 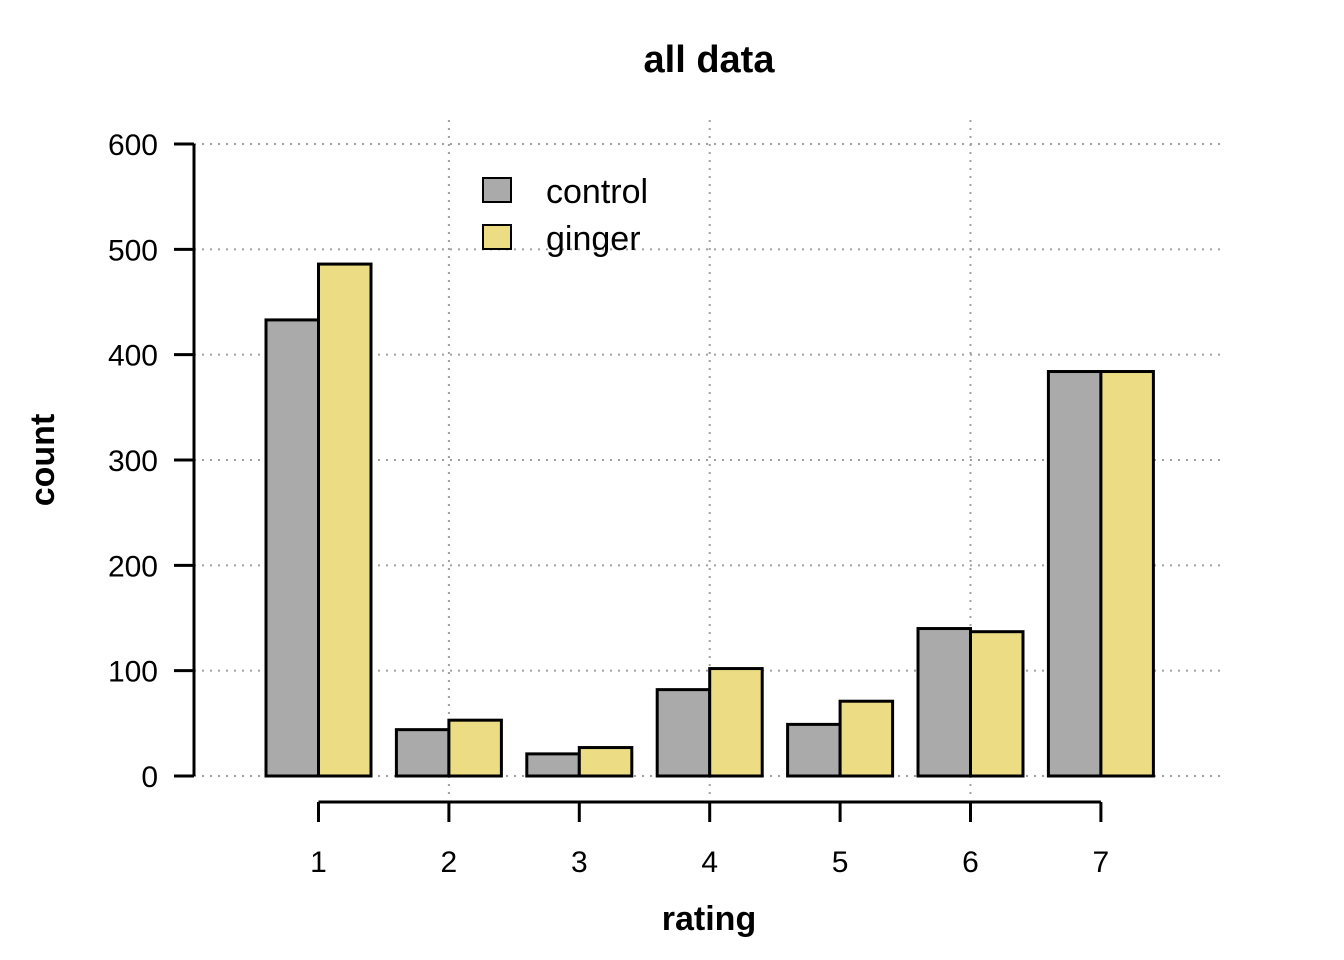 What do you see at coordinates (133, 145) in the screenshot?
I see `y-tick-label: 600` at bounding box center [133, 145].